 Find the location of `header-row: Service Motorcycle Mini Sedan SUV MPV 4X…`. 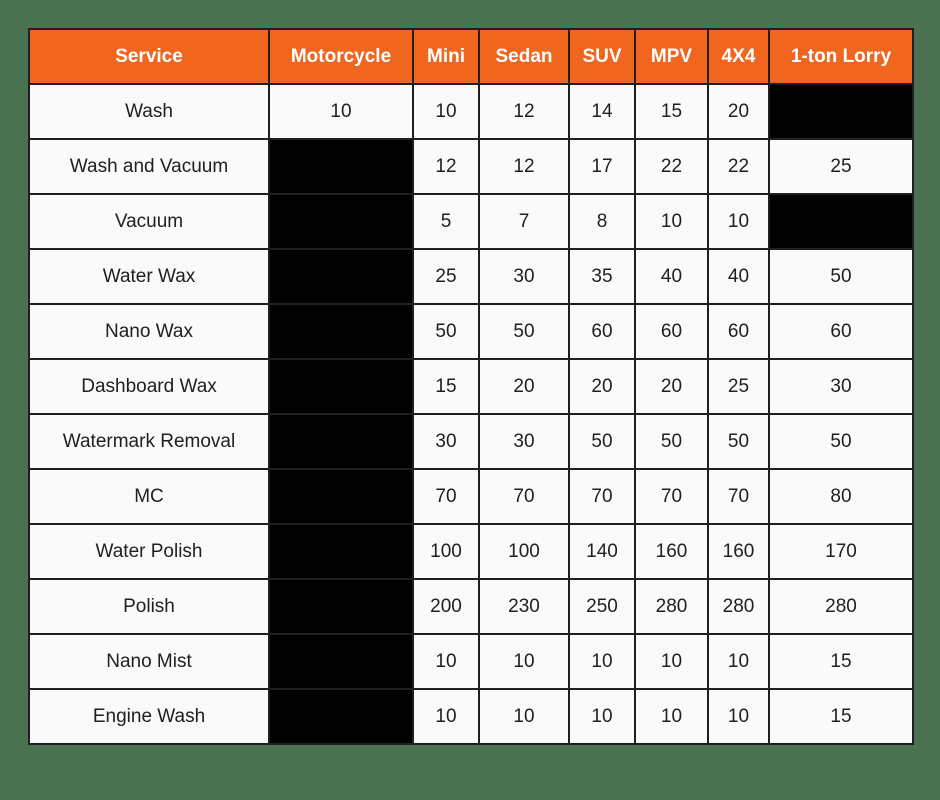

header-row: Service Motorcycle Mini Sedan SUV MPV 4X… is located at coordinates (471, 56).